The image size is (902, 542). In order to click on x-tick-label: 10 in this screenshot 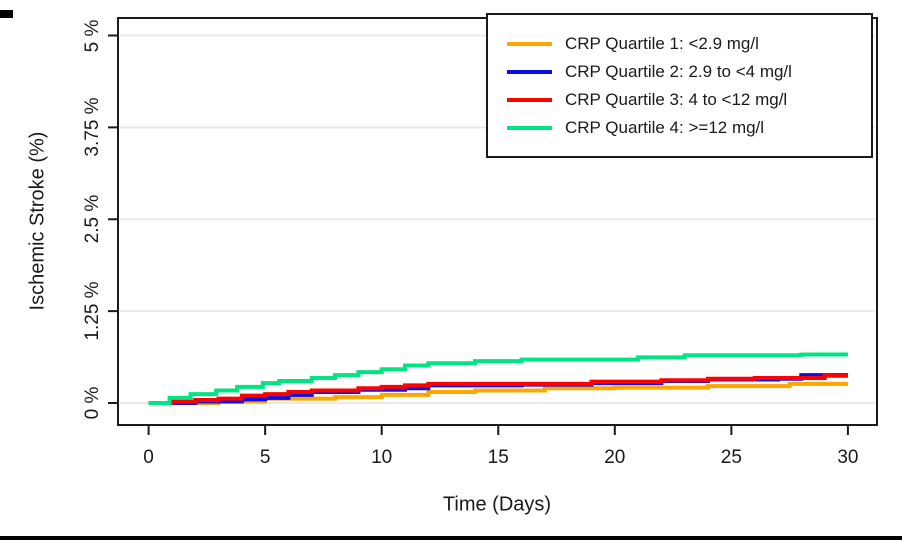, I will do `click(382, 457)`.